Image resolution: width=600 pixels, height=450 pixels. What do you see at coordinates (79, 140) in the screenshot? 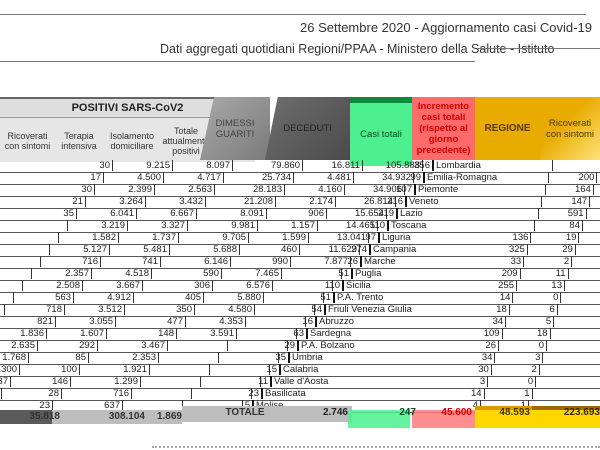
I see `col-terapia: Terapia intensiva` at bounding box center [79, 140].